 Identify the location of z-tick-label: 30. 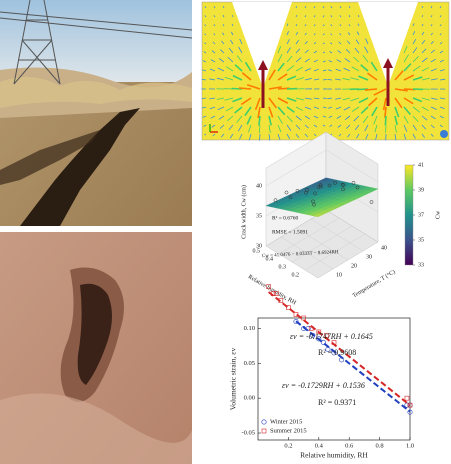
(259, 246).